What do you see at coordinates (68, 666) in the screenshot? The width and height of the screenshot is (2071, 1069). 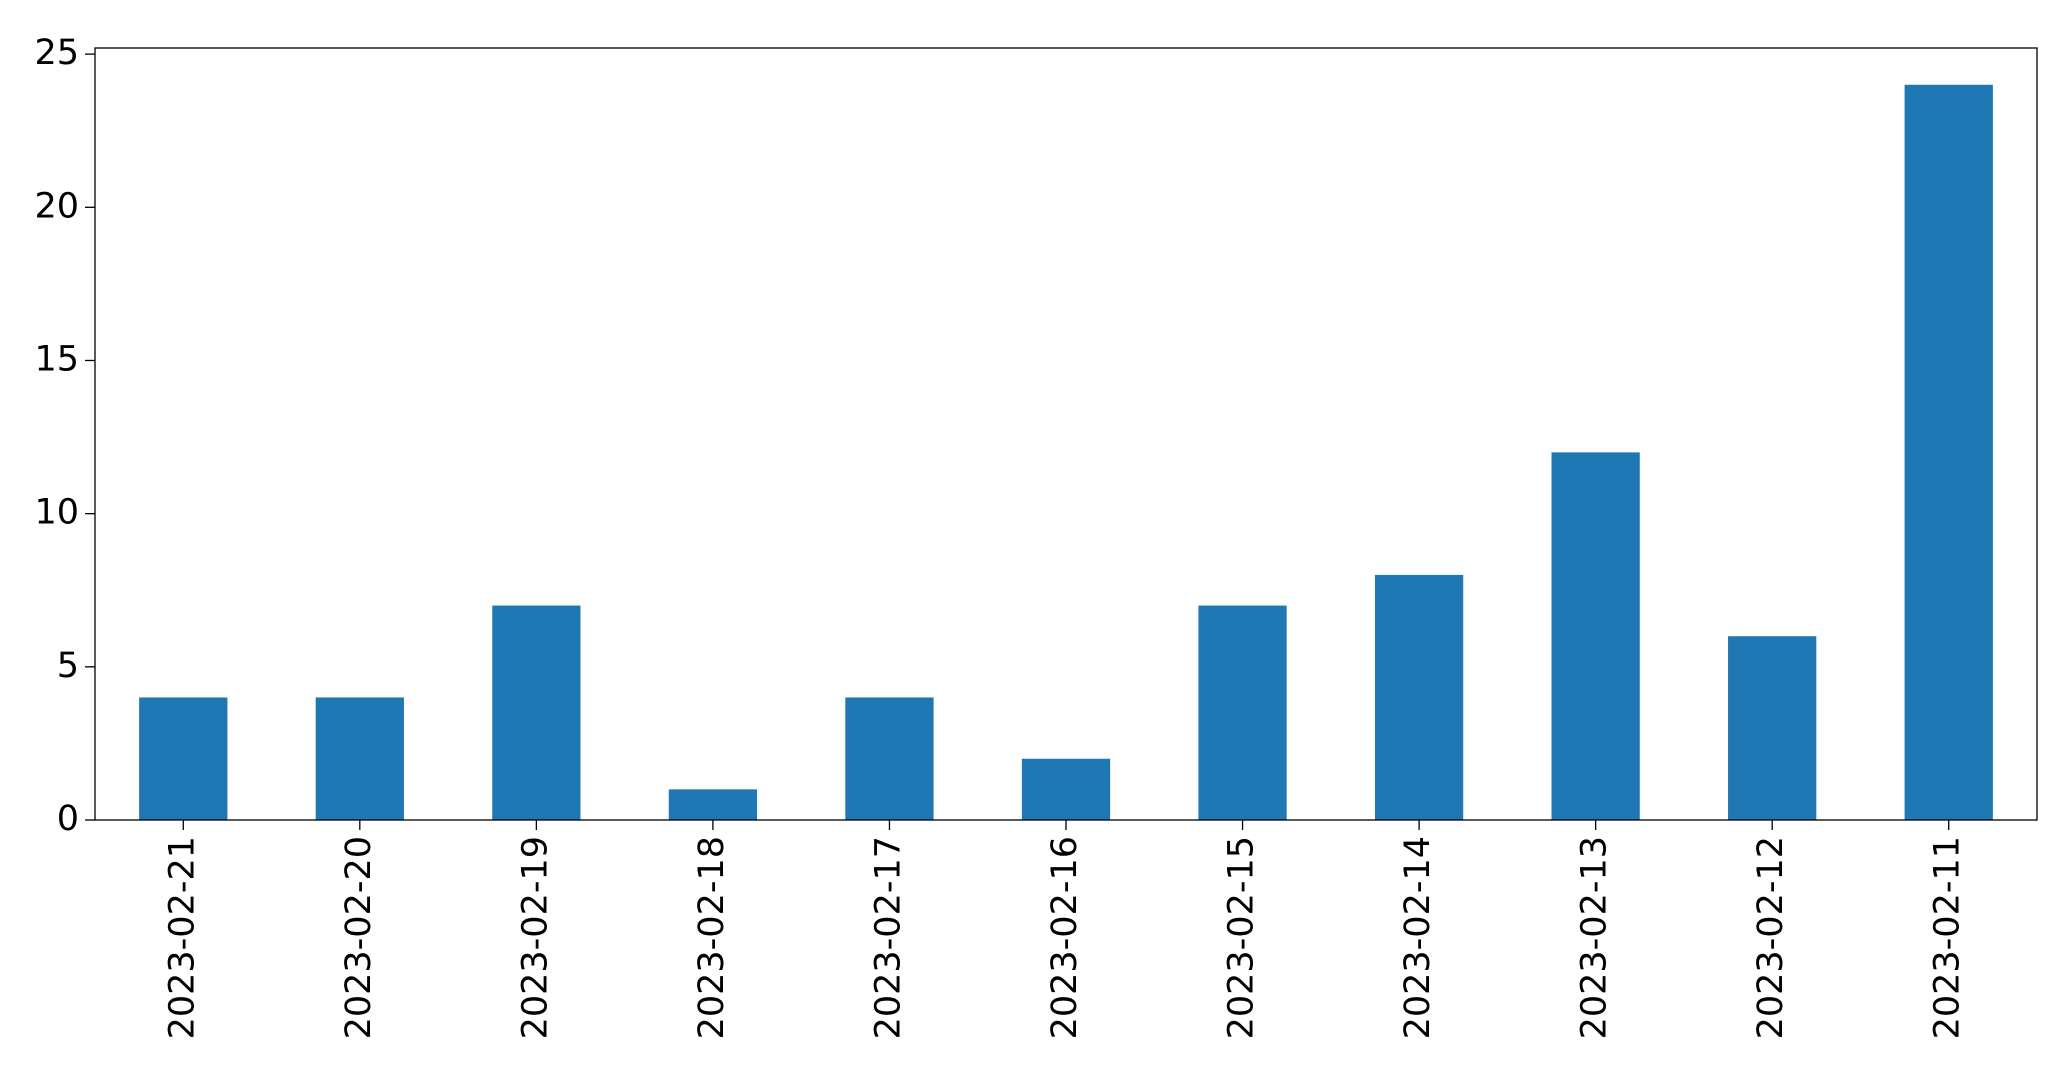 I see `y-tick-label: 5` at bounding box center [68, 666].